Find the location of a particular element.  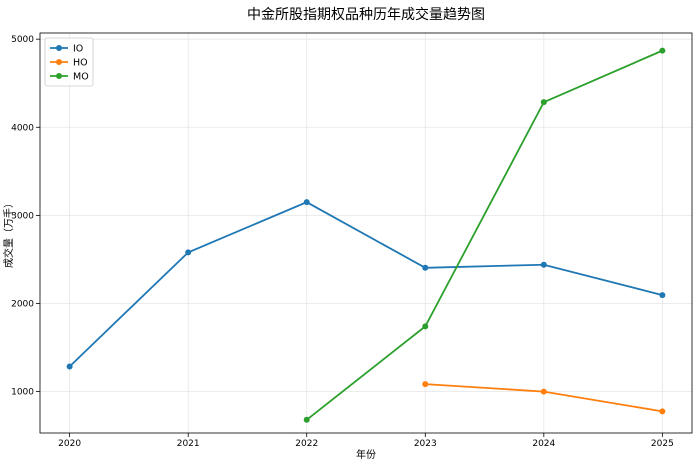

legend-item-mo: MO is located at coordinates (69, 77).